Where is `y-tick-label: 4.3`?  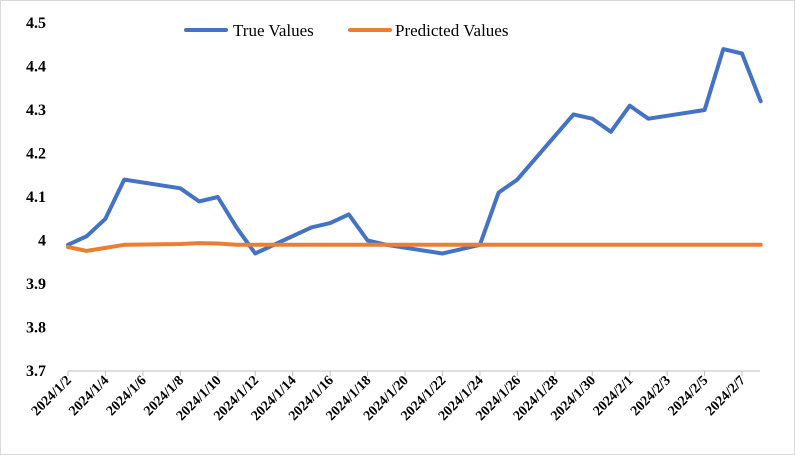 y-tick-label: 4.3 is located at coordinates (36, 110).